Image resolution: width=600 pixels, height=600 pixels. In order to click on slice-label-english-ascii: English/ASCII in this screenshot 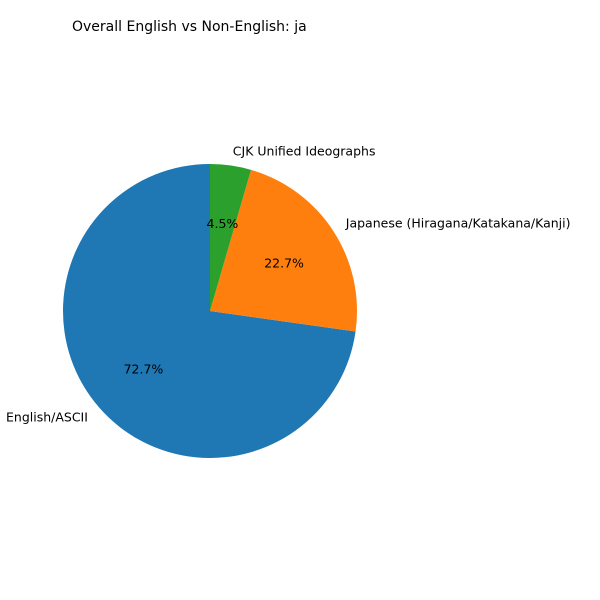, I will do `click(47, 417)`.